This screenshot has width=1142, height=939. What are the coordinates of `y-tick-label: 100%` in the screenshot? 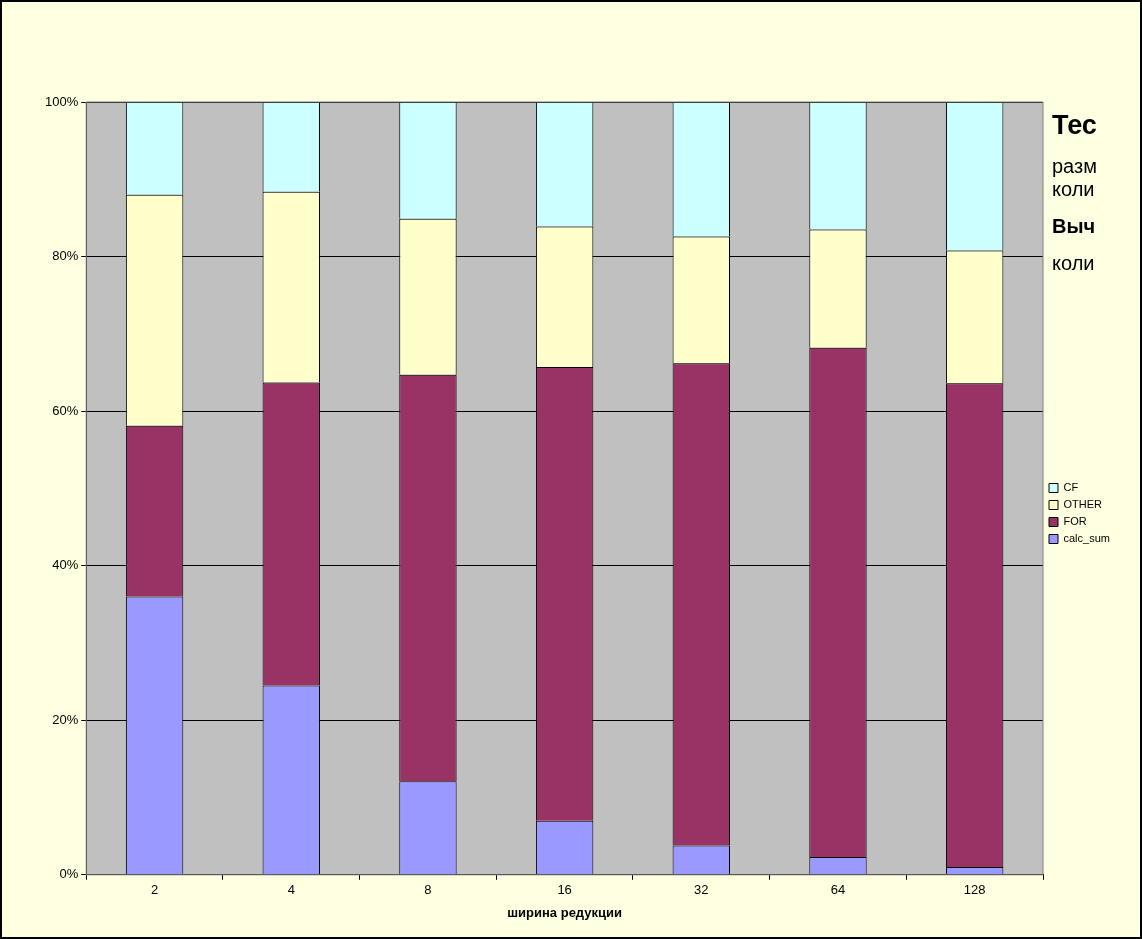 It's located at (62, 101).